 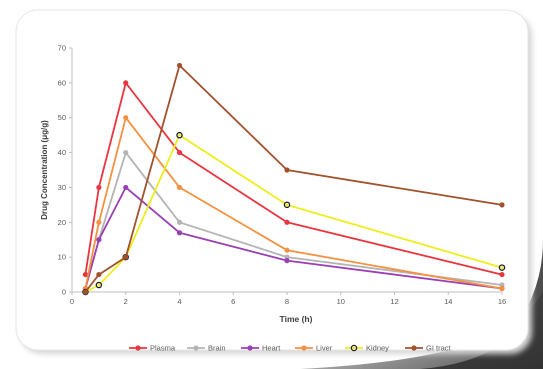 I want to click on legend-marker-plasma, so click(x=138, y=348).